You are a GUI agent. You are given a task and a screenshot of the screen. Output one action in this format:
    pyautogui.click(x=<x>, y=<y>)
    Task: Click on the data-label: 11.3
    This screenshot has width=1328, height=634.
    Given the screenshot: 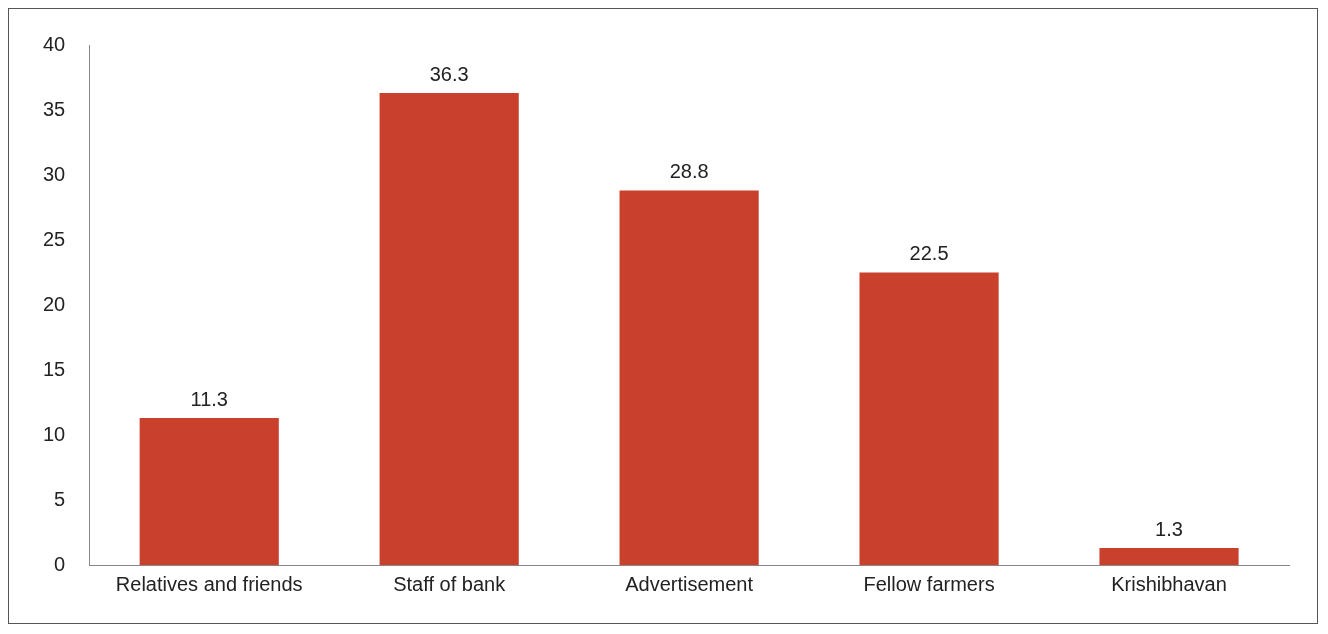 What is the action you would take?
    pyautogui.click(x=209, y=398)
    